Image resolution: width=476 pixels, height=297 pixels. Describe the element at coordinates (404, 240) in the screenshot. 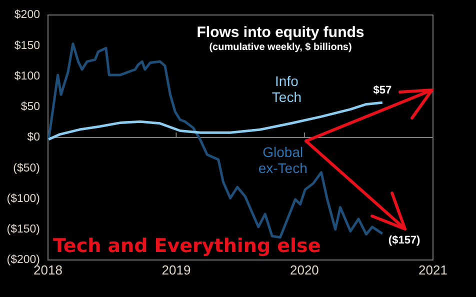

I see `data-label: ($157)` at that location.